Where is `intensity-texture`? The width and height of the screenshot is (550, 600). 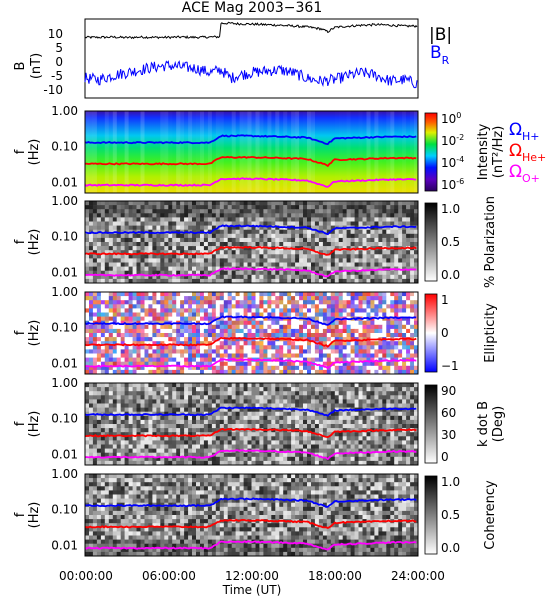 intensity-texture is located at coordinates (400, 152).